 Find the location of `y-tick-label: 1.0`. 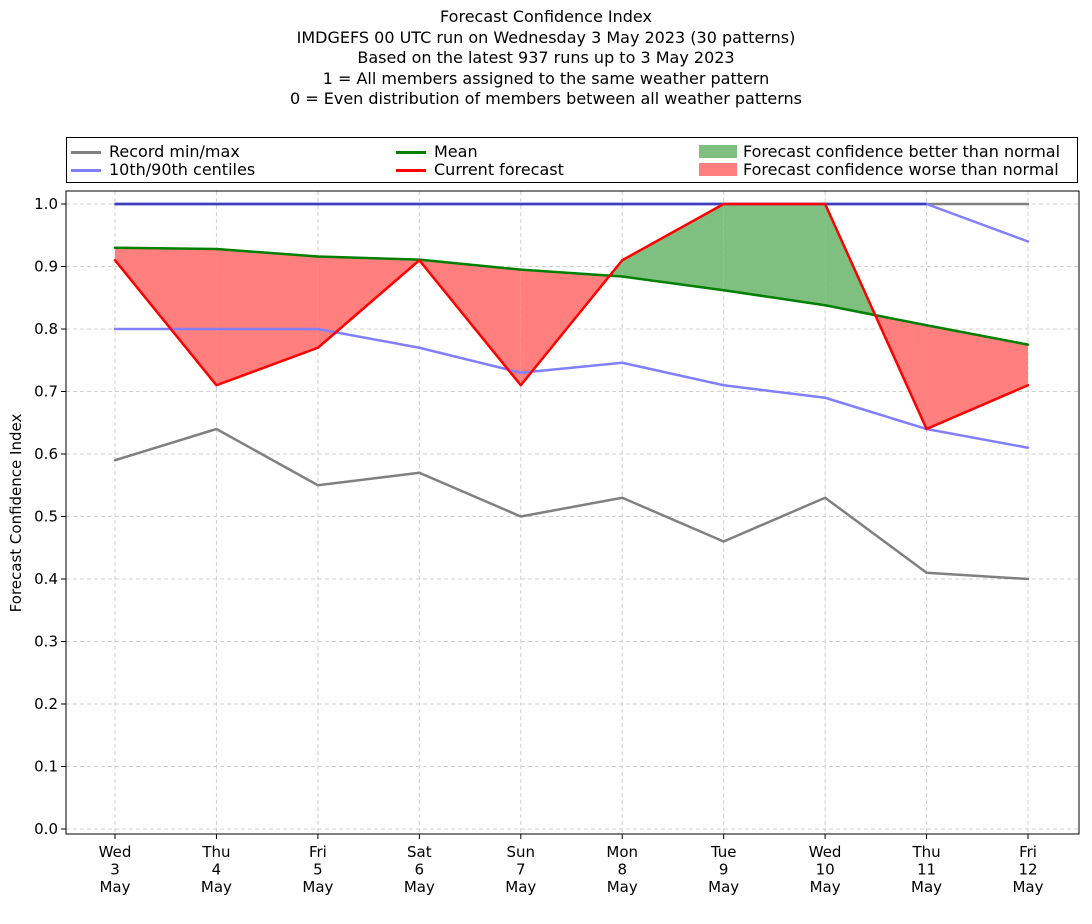

y-tick-label: 1.0 is located at coordinates (46, 204).